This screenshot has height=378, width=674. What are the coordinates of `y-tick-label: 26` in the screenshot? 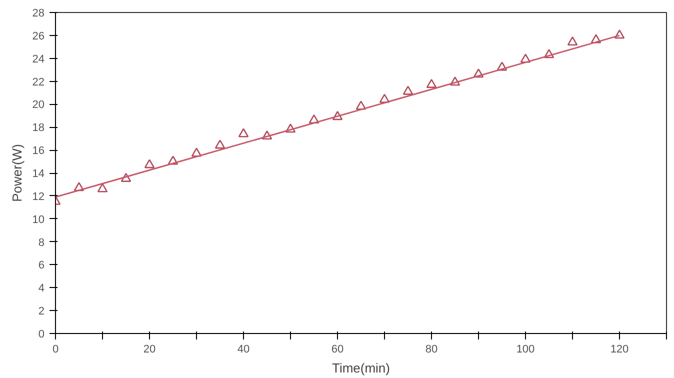 It's located at (38, 36).